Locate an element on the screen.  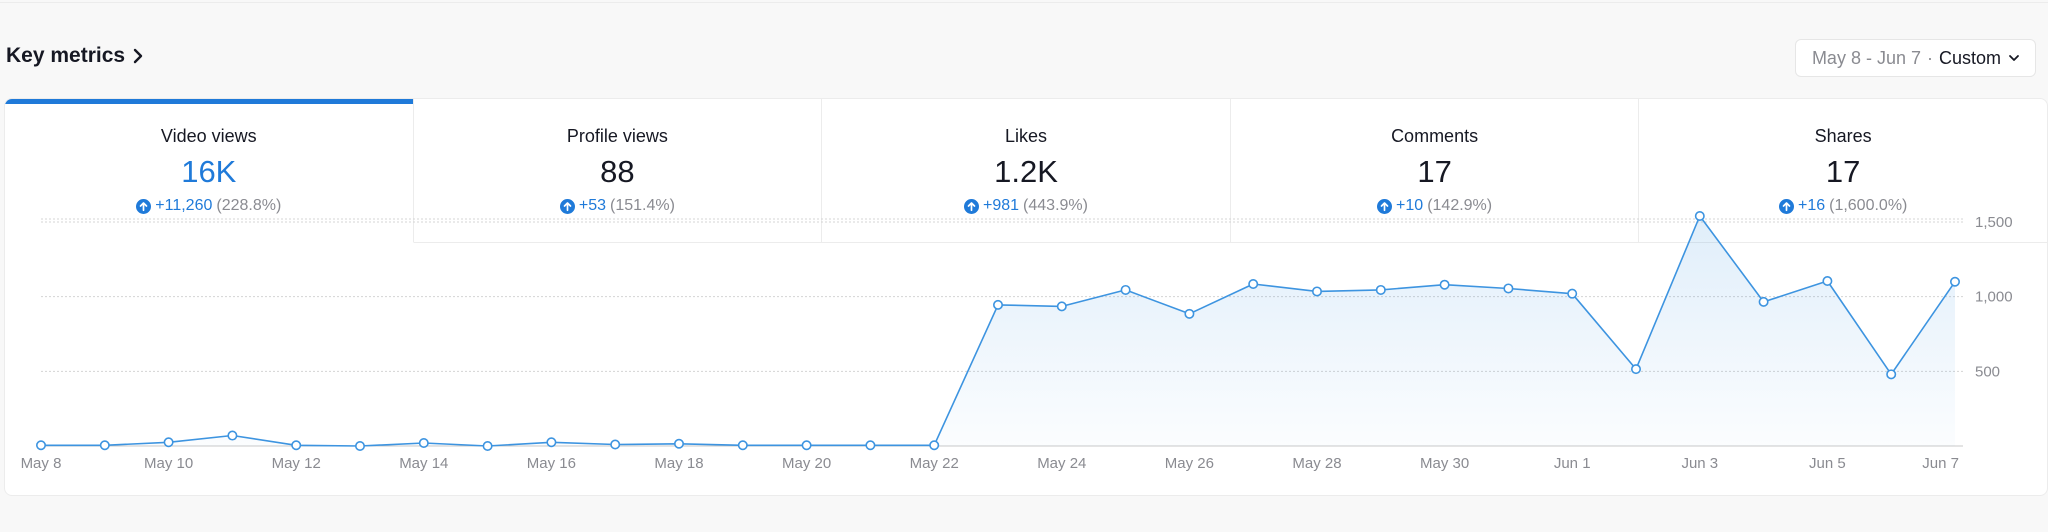
tab-delta: +11,260 (228.8%) is located at coordinates (209, 206).